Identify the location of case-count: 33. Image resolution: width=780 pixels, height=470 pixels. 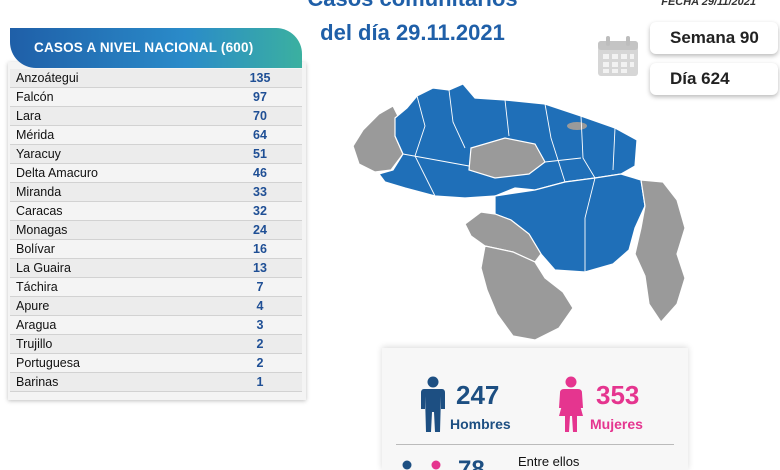
(260, 192).